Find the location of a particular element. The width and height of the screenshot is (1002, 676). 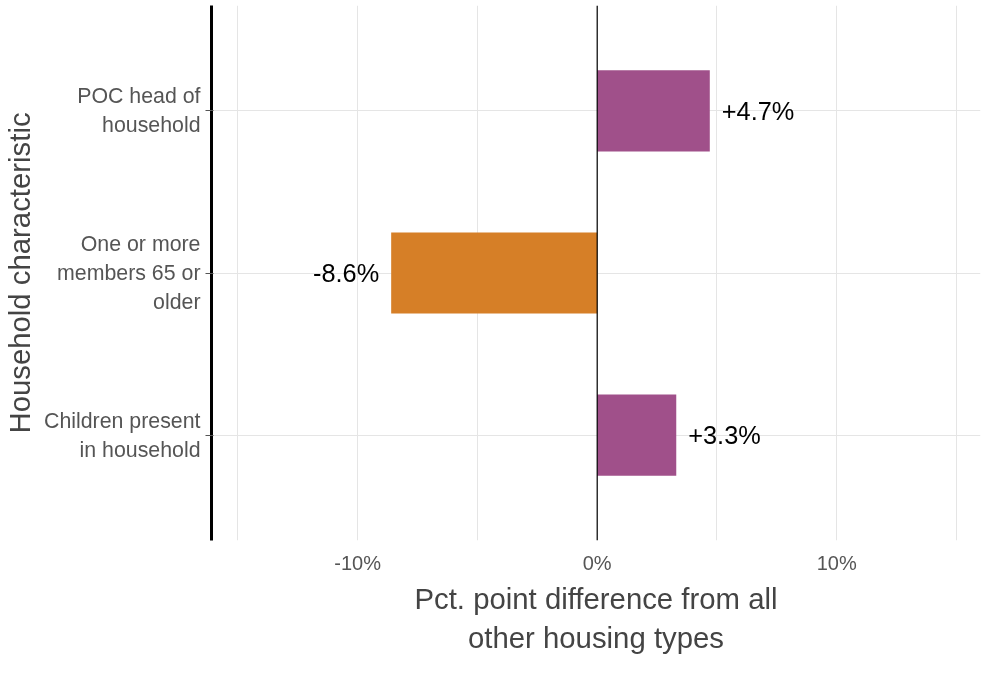

x-axis-title: Pct. point difference from all other housing types is located at coordinates (596, 618).